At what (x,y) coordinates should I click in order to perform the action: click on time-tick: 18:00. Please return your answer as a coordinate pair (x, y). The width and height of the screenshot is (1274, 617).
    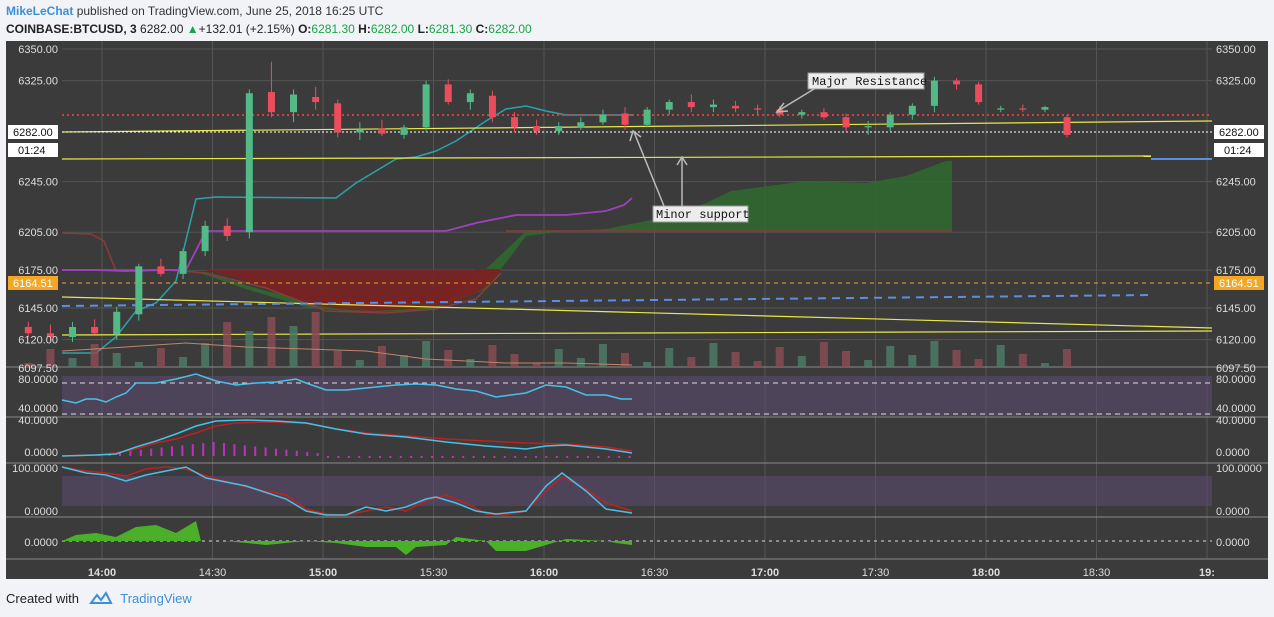
    Looking at the image, I should click on (986, 573).